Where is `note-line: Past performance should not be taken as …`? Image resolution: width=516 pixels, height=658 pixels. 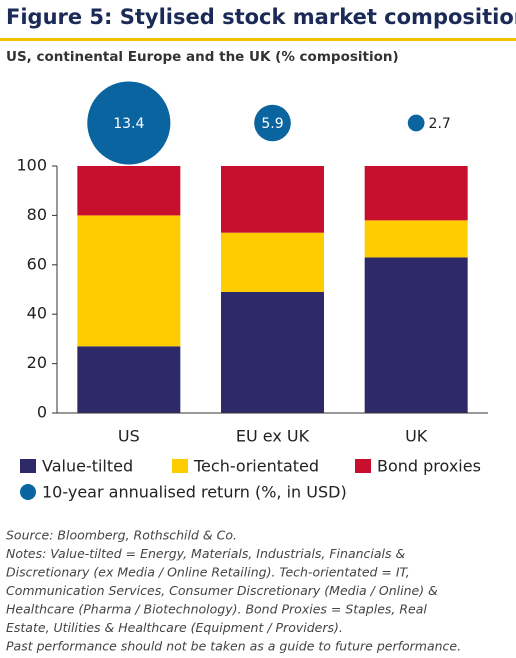 note-line: Past performance should not be taken as … is located at coordinates (233, 646).